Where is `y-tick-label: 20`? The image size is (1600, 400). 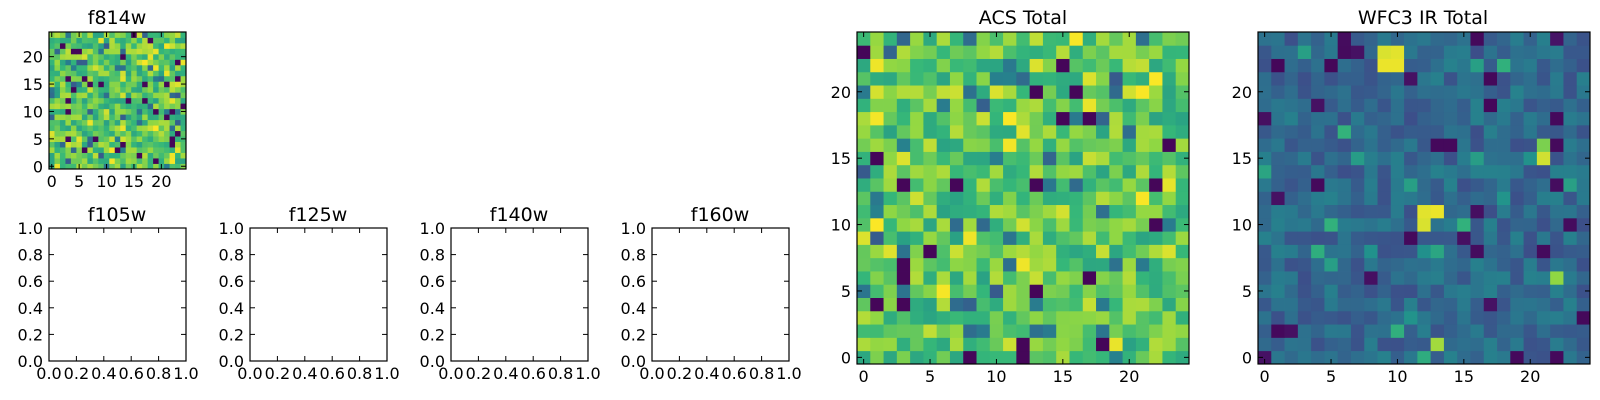 y-tick-label: 20 is located at coordinates (841, 92).